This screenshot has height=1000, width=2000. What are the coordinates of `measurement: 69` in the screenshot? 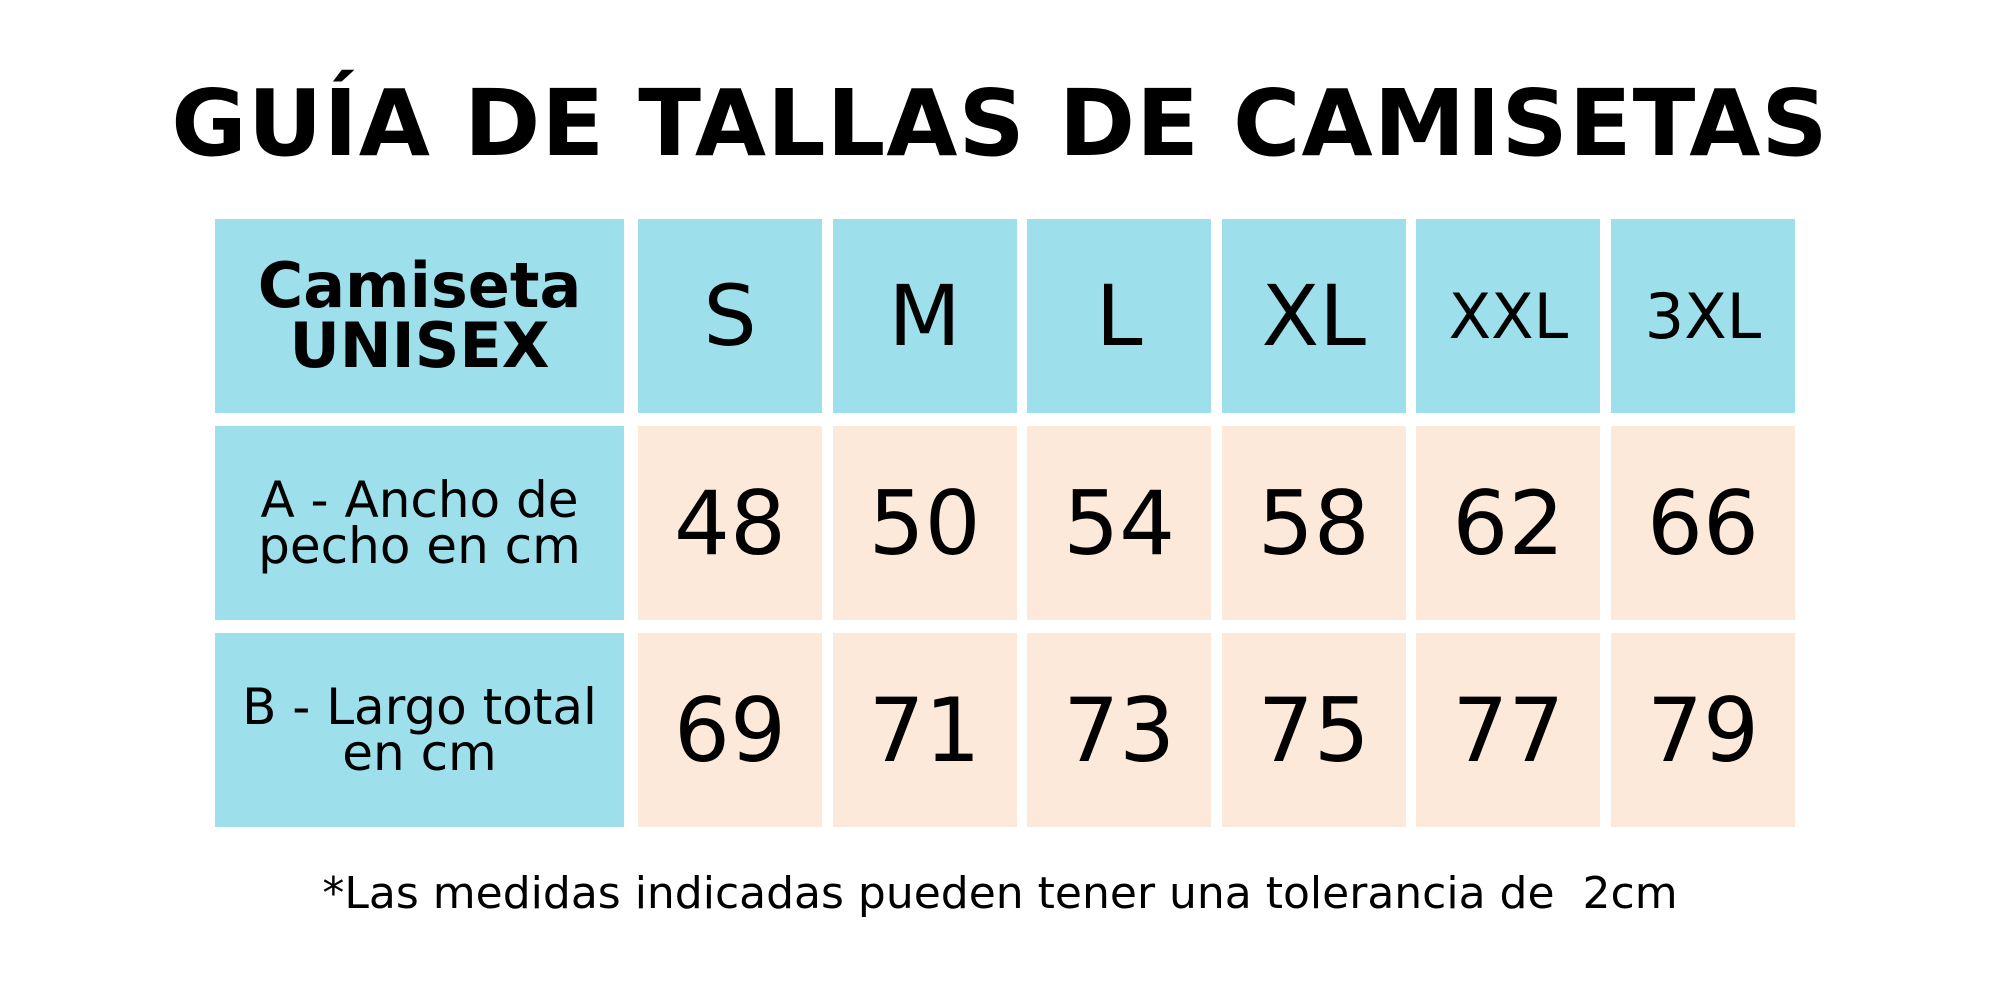 It's located at (730, 730).